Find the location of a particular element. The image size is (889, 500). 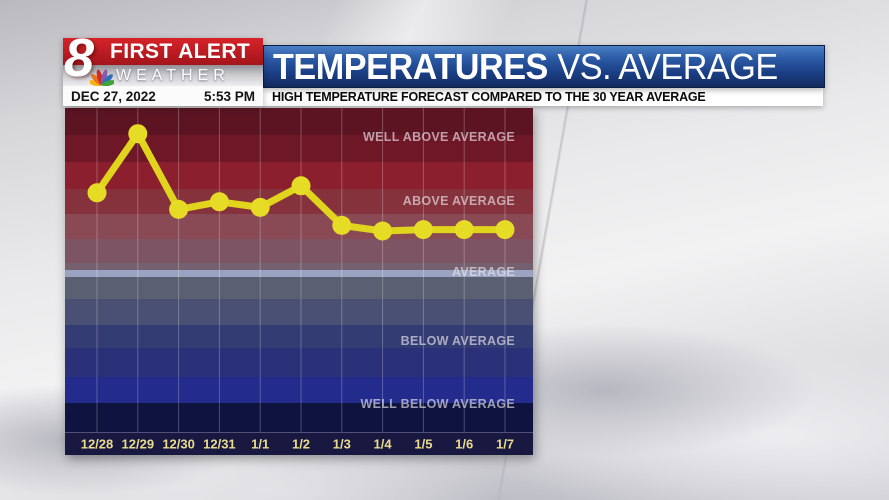

title-bar: TEMPERATURES VS. AVERAGE is located at coordinates (544, 66).